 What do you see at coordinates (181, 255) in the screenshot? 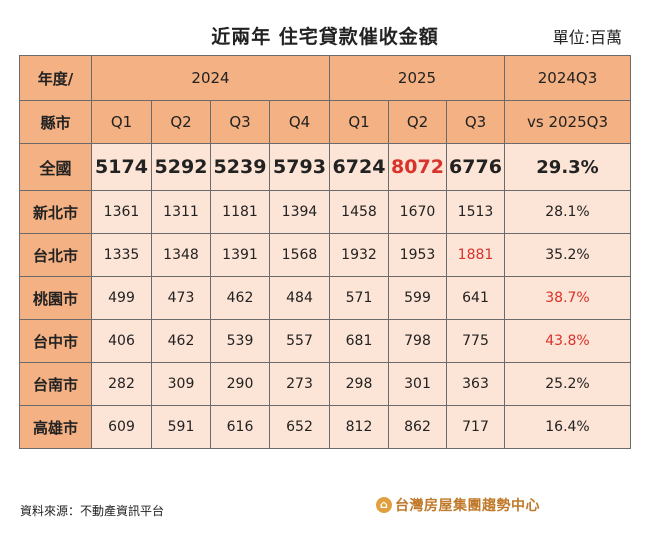
I see `table-cell: 1348` at bounding box center [181, 255].